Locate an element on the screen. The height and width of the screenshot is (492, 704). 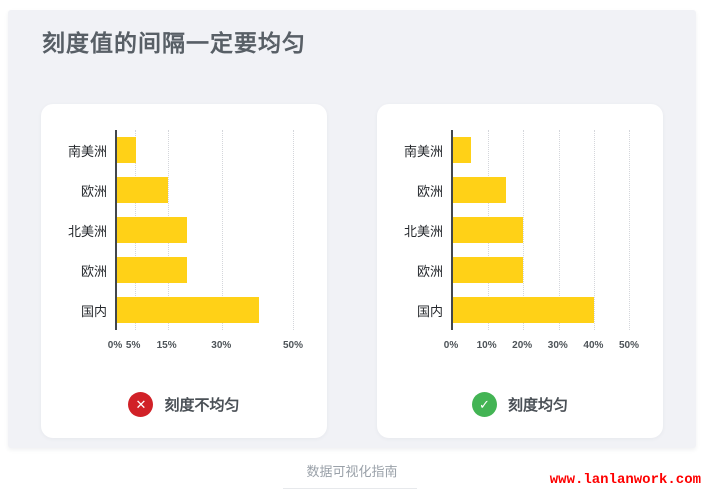
footer-divider is located at coordinates (350, 488).